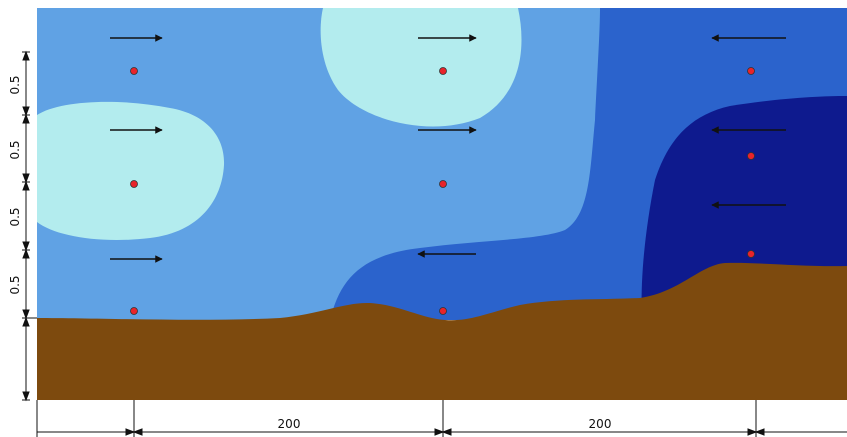 The image size is (847, 437). I want to click on horizontal-dimension-labels: 200 200, so click(445, 424).